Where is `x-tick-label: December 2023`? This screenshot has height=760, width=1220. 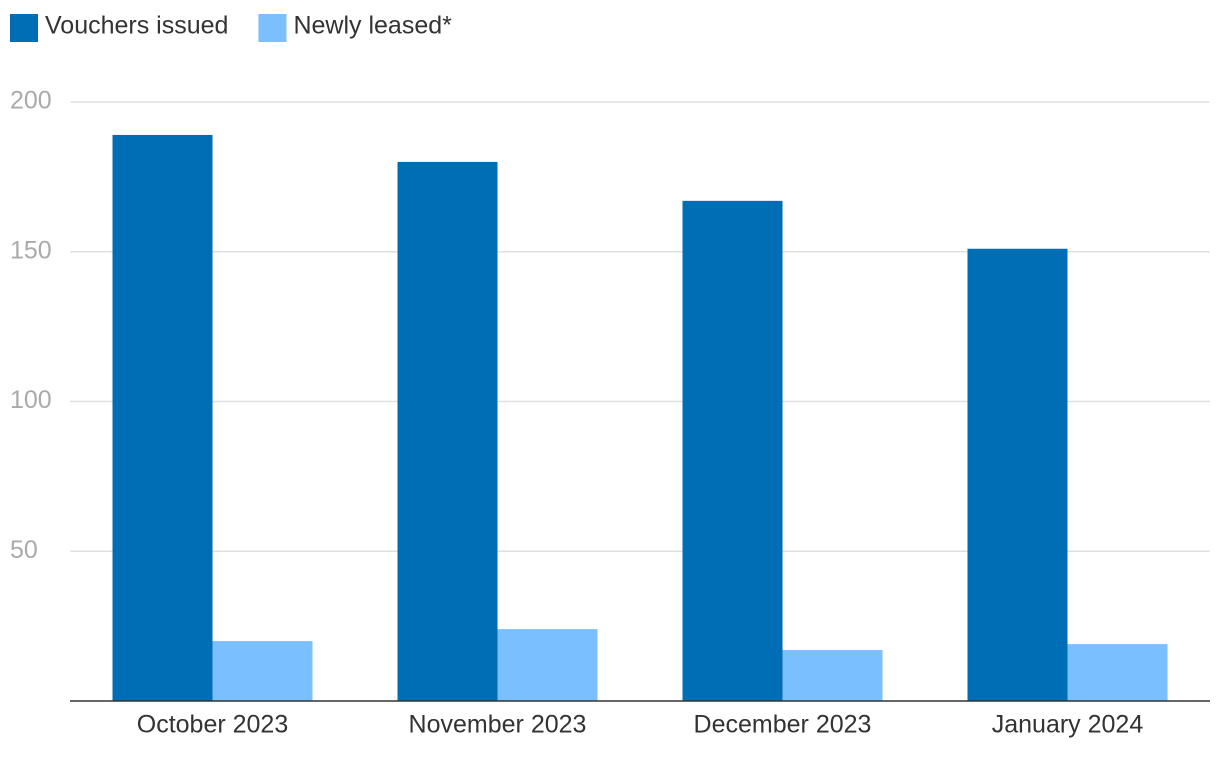 x-tick-label: December 2023 is located at coordinates (783, 725).